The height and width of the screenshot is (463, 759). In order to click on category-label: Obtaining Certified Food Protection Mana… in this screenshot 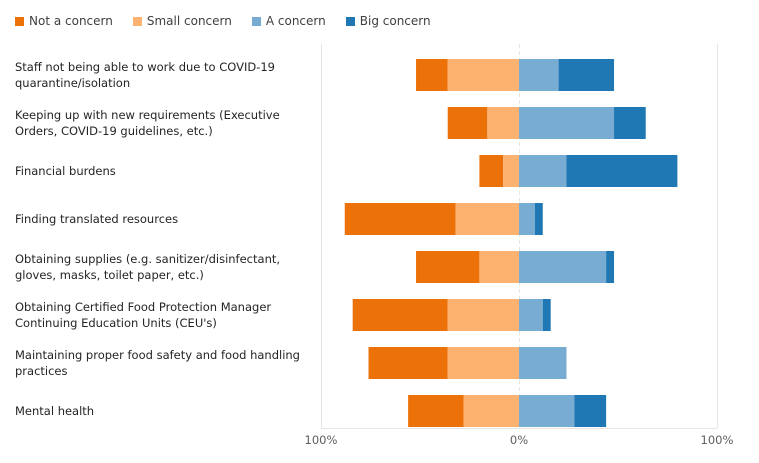, I will do `click(143, 315)`.